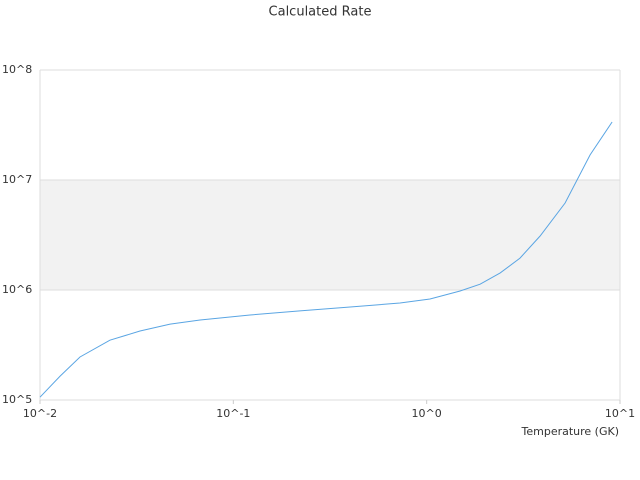  Describe the element at coordinates (17, 179) in the screenshot. I see `y-tick-label: 10^7` at that location.